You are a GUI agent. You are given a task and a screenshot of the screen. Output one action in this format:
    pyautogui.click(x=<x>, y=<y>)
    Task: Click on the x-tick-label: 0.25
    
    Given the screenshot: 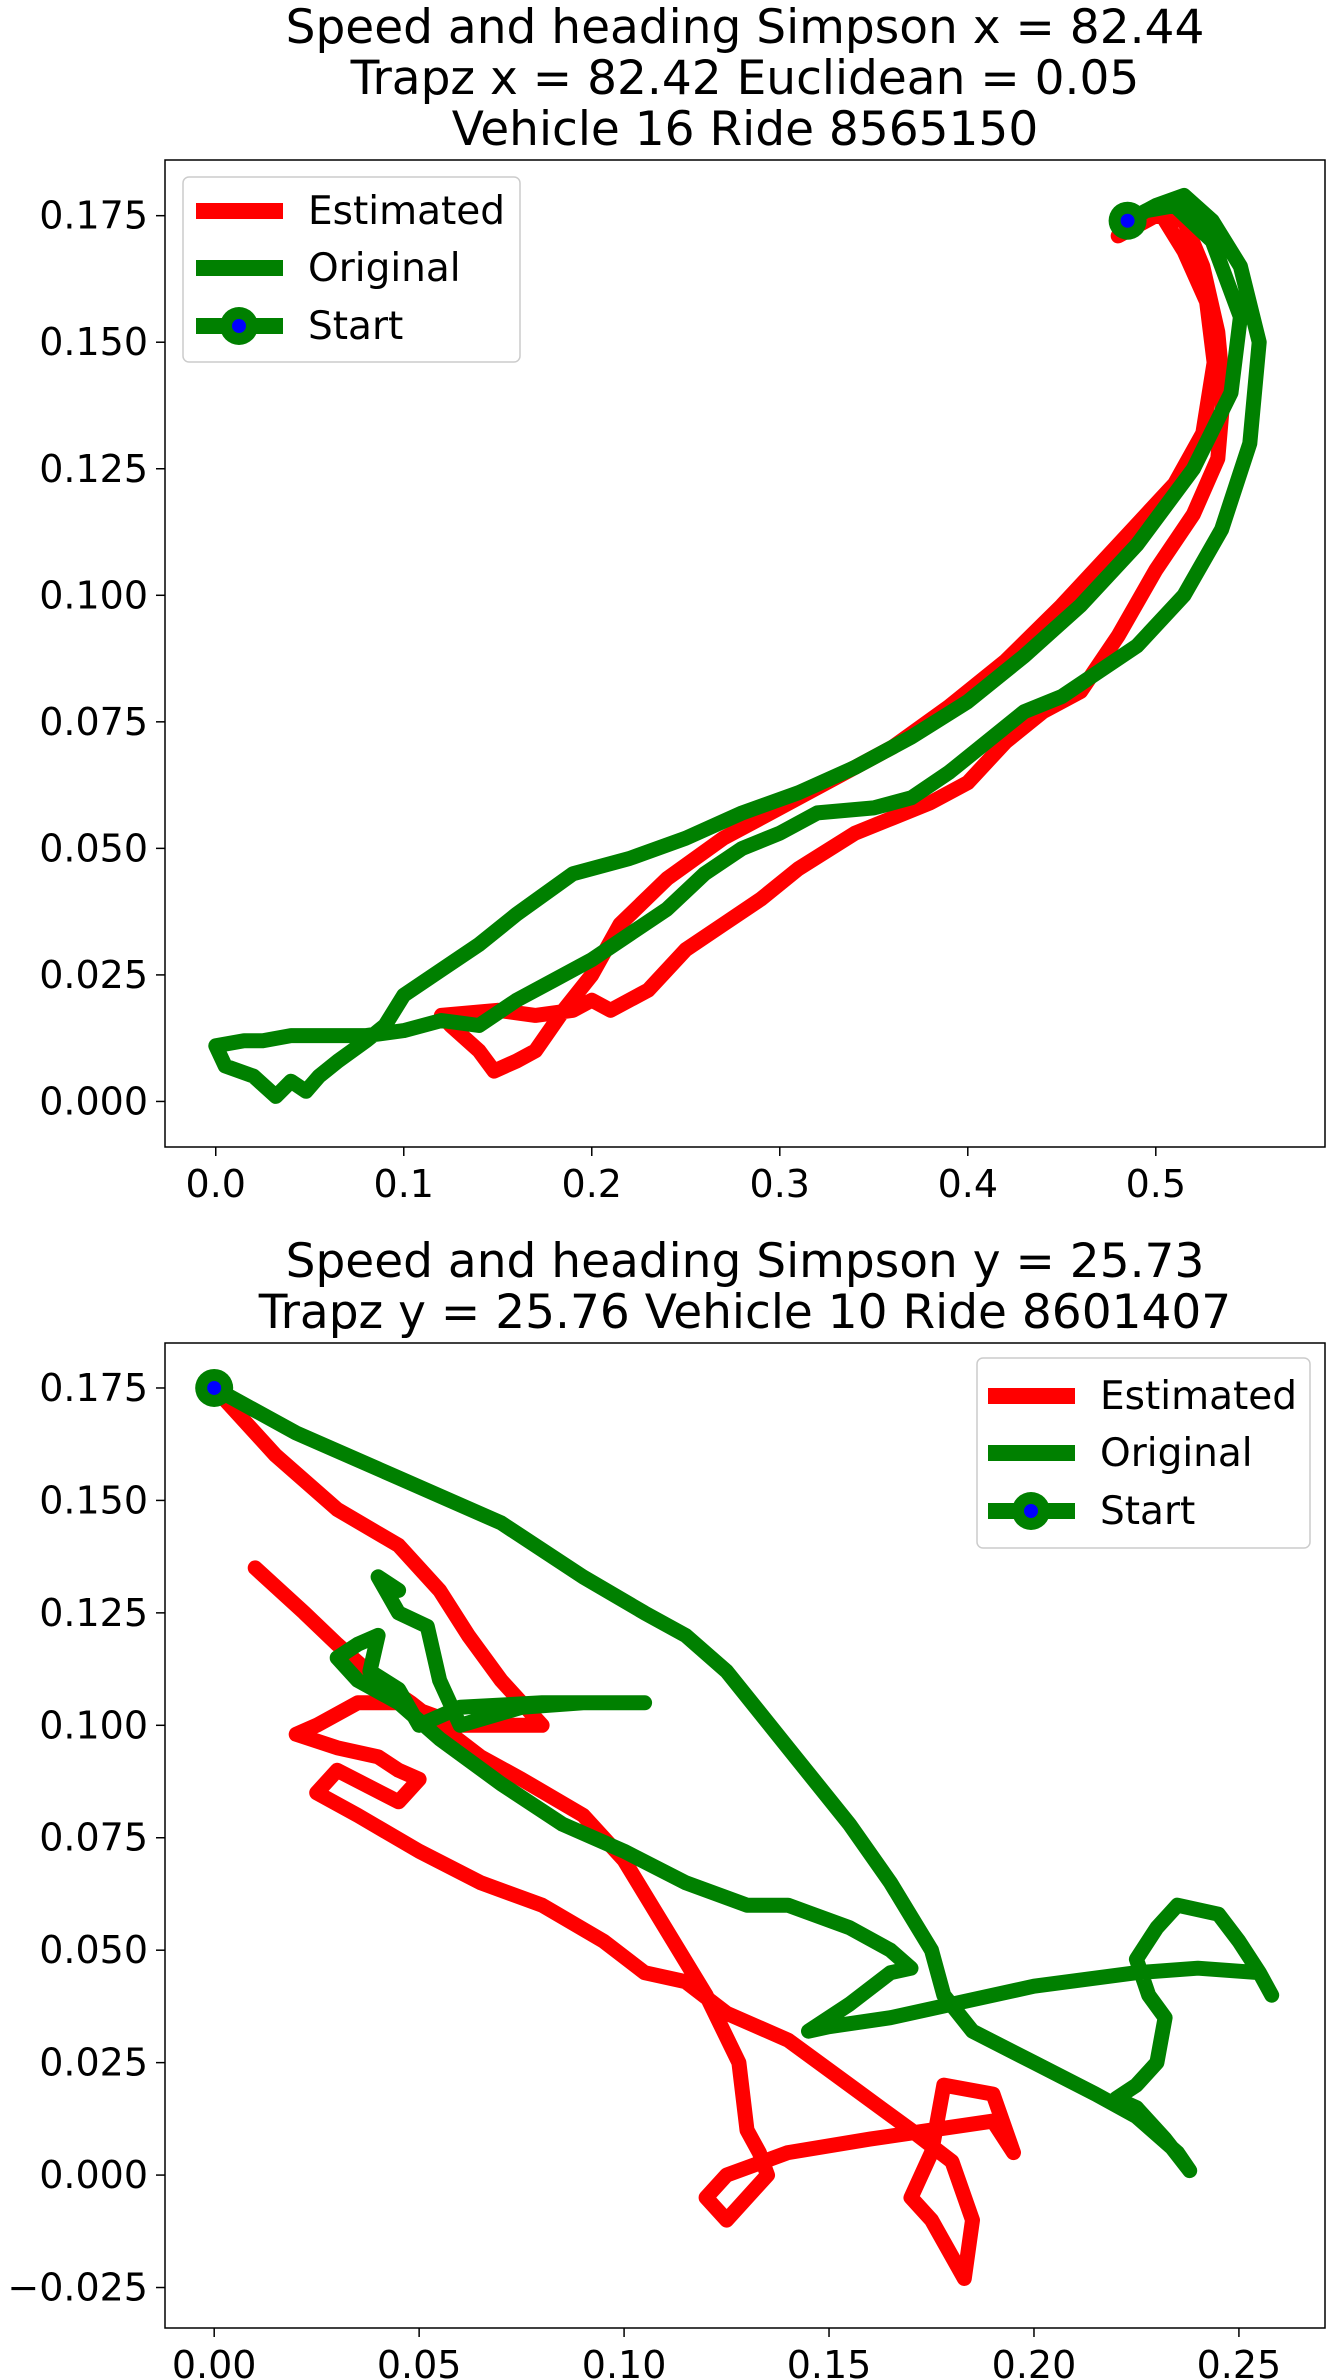 What is the action you would take?
    pyautogui.click(x=1239, y=2361)
    